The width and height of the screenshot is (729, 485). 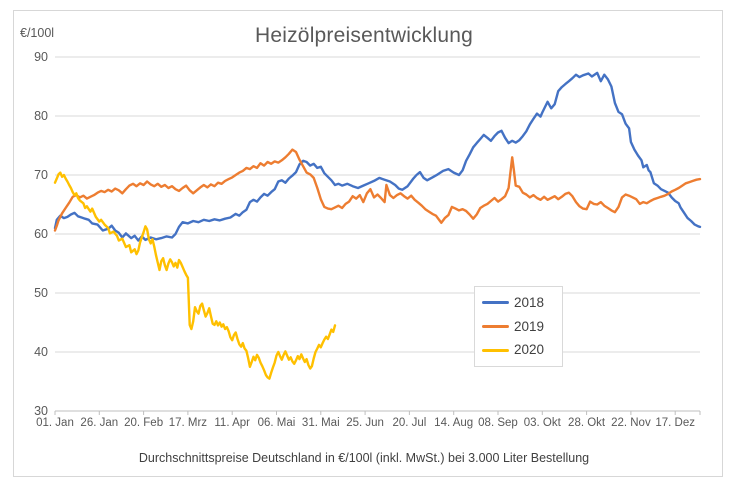 I want to click on x-axis-tick-label: 06. Mai, so click(x=277, y=423).